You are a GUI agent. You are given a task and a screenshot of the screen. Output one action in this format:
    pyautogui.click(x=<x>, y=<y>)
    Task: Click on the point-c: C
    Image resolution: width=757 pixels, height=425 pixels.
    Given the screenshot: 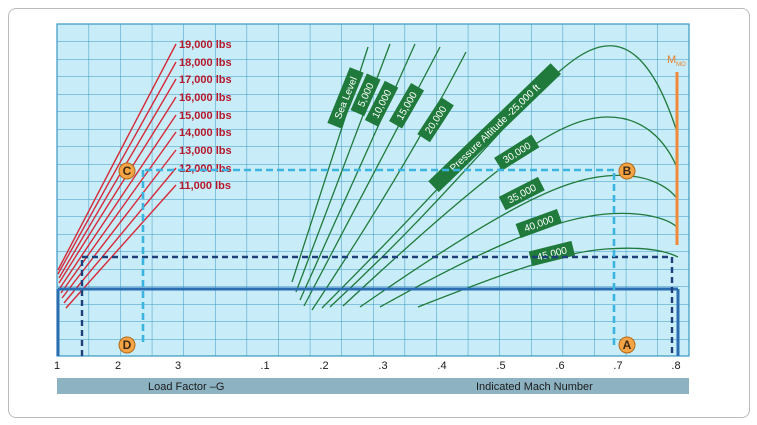 What is the action you would take?
    pyautogui.click(x=127, y=171)
    